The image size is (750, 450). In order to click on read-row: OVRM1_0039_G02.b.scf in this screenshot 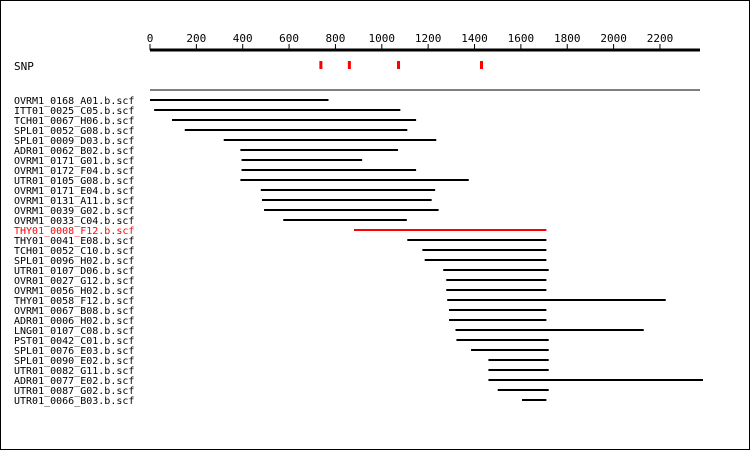, I will do `click(226, 211)`.